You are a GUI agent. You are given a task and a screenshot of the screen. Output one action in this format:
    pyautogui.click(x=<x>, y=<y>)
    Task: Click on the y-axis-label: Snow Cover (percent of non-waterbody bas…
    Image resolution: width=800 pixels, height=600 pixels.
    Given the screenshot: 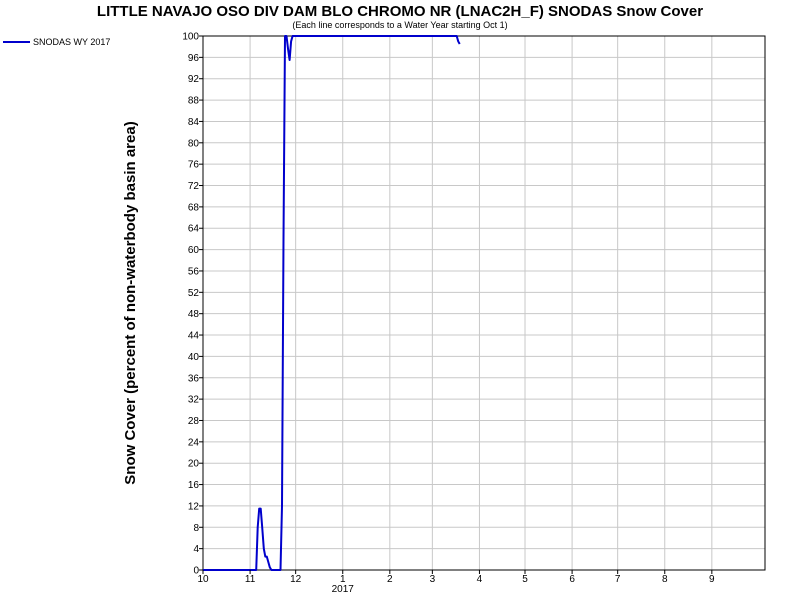 What is the action you would take?
    pyautogui.click(x=130, y=302)
    